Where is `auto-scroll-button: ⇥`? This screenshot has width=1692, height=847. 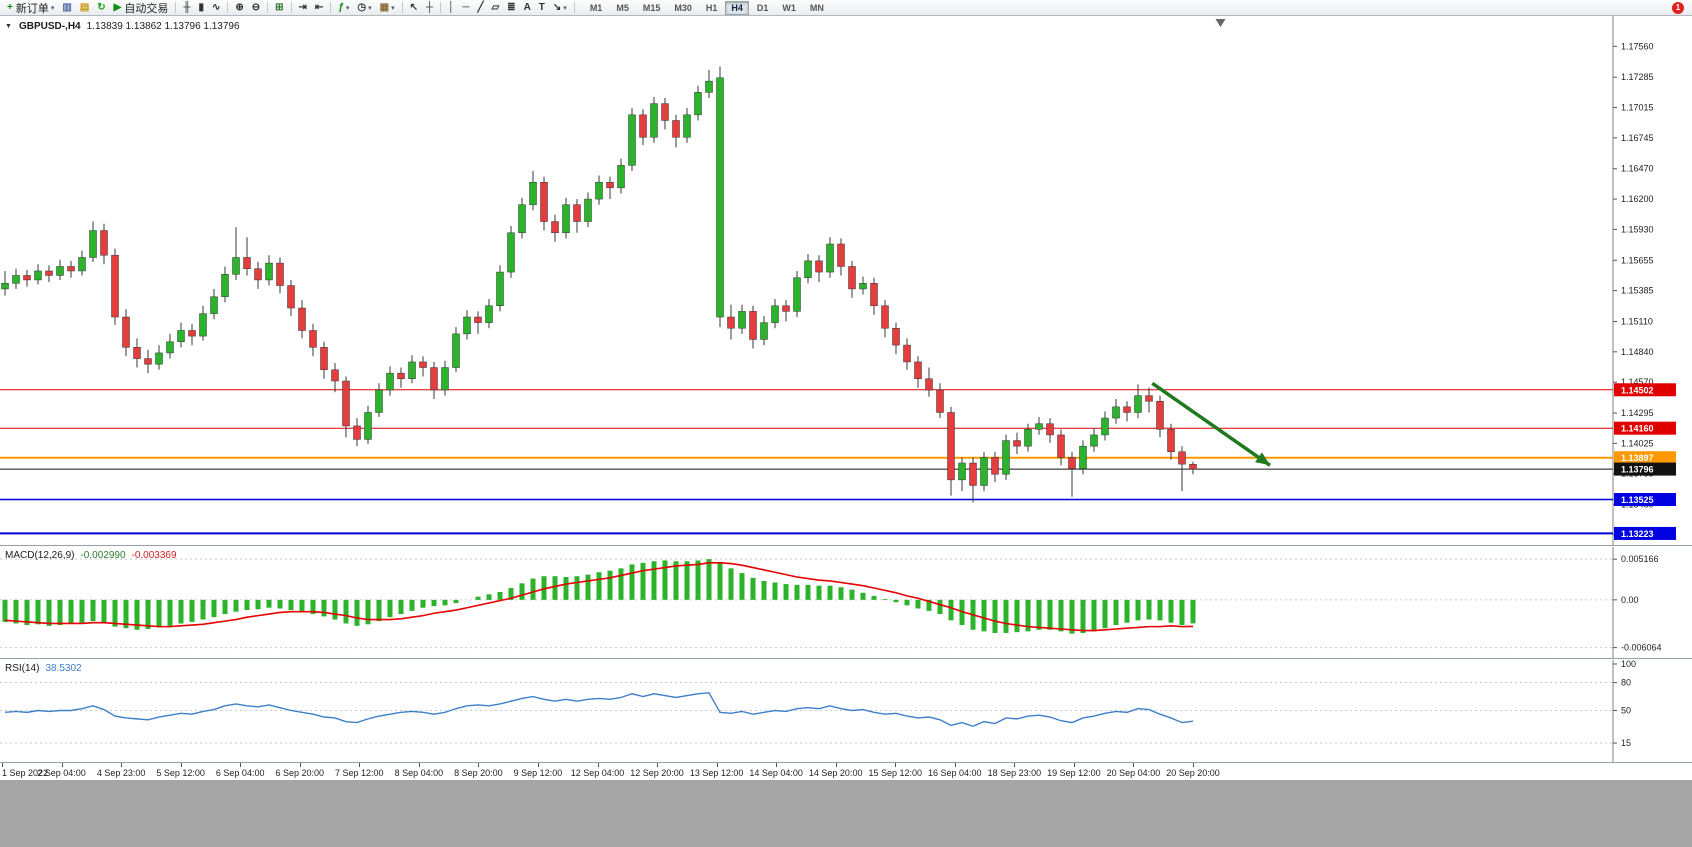 auto-scroll-button: ⇥ is located at coordinates (303, 7).